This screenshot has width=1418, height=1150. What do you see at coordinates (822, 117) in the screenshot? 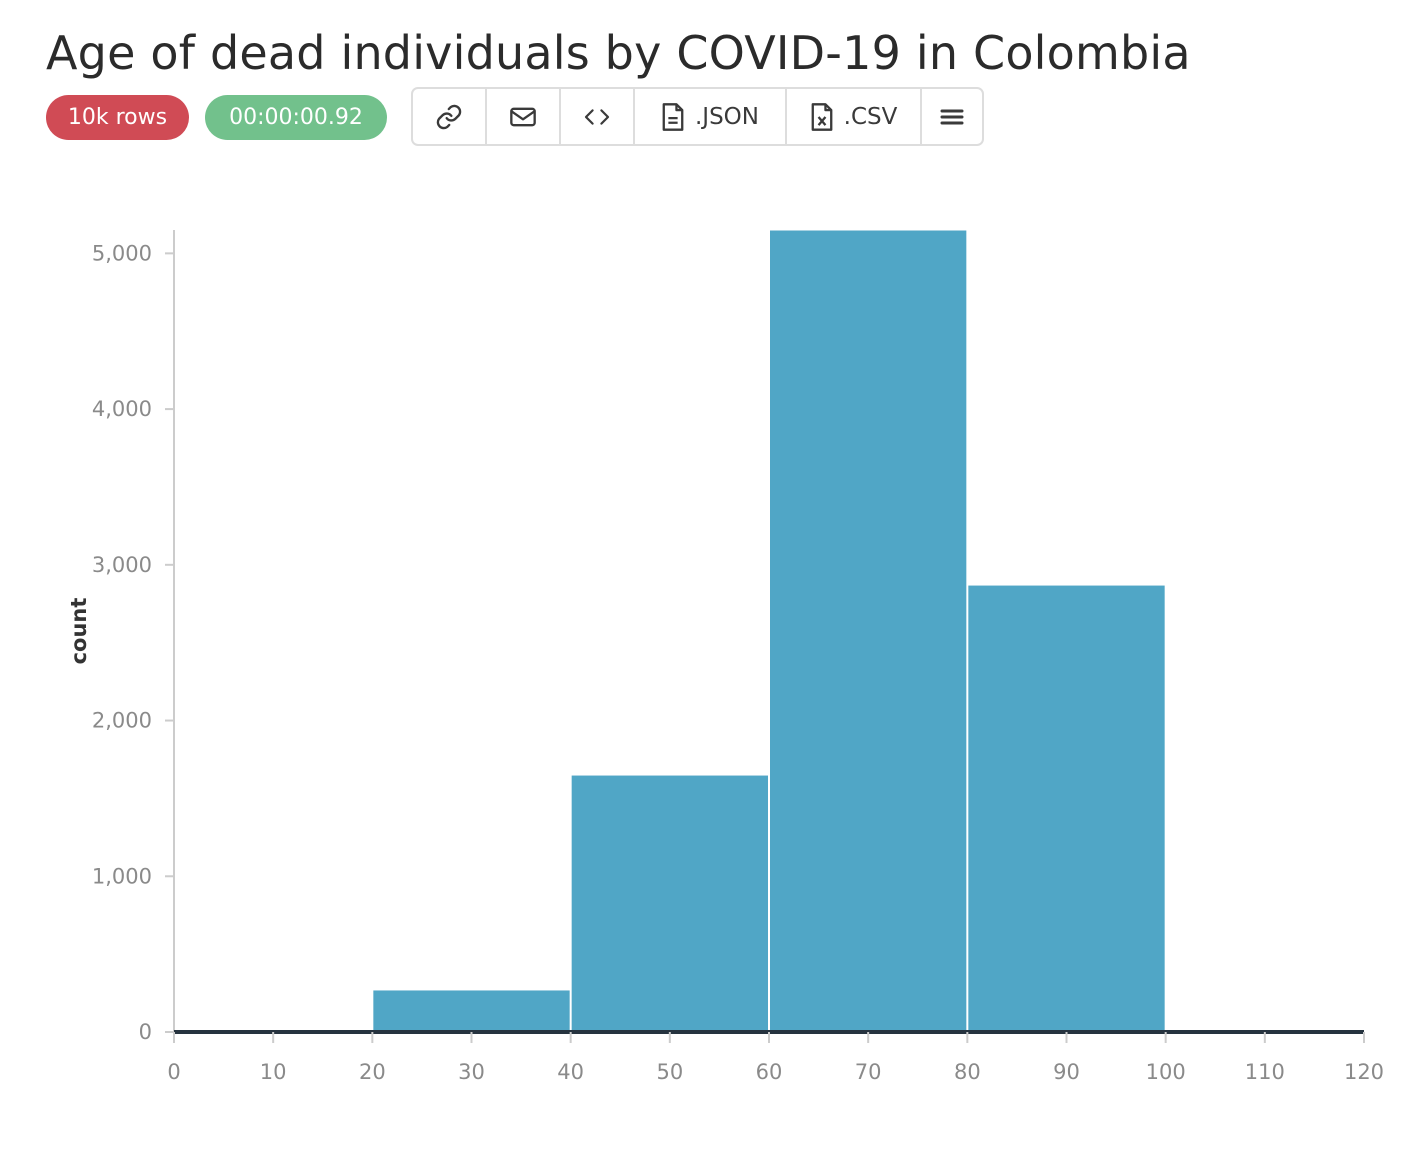
I see `file-x-icon` at bounding box center [822, 117].